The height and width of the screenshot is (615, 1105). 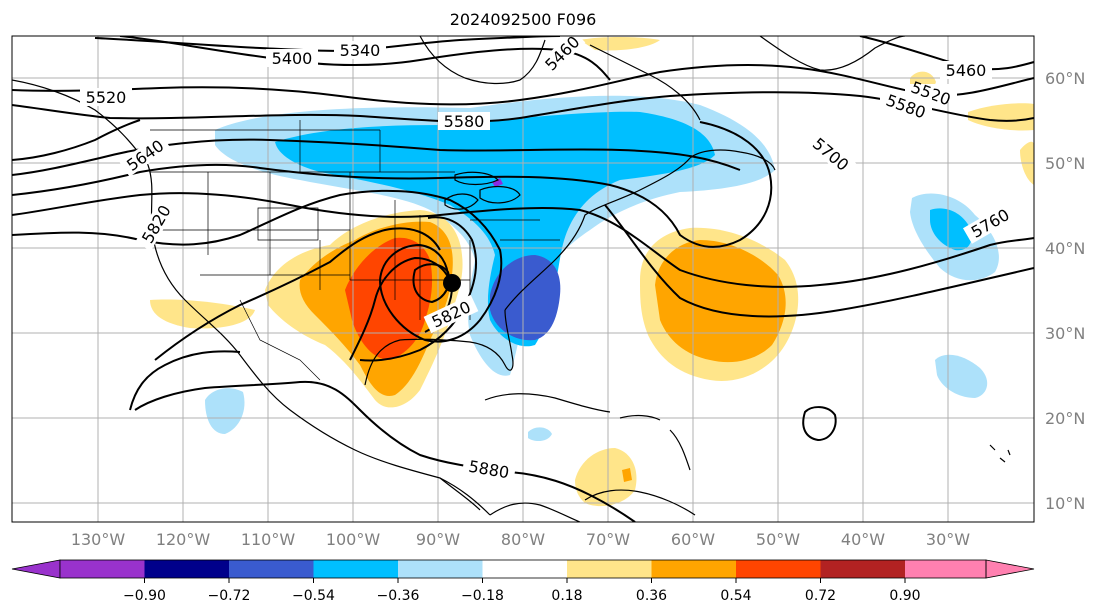 I want to click on contour-5760b, so click(x=819, y=261).